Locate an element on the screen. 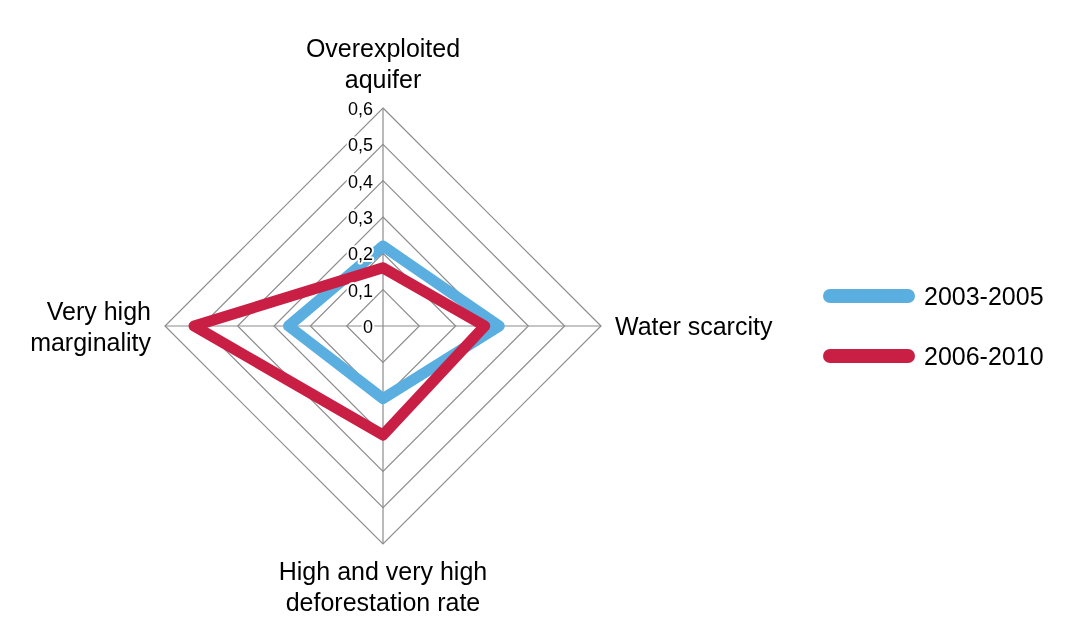 The width and height of the screenshot is (1067, 633). legend-label: 2003-2005 is located at coordinates (984, 296).